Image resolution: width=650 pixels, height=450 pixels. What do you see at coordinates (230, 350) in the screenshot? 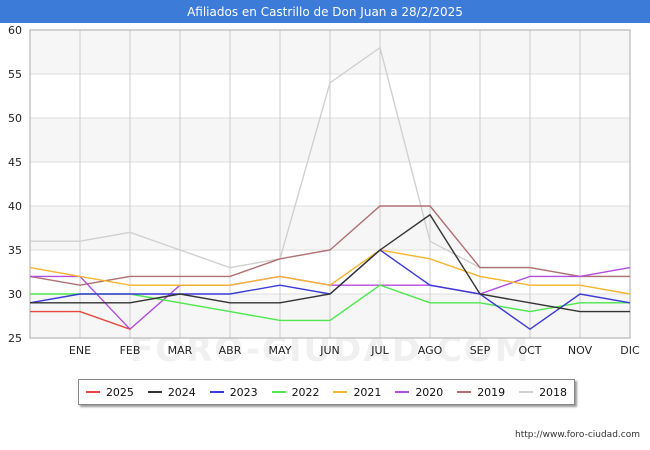
I see `x-tick-label: ABR` at bounding box center [230, 350].